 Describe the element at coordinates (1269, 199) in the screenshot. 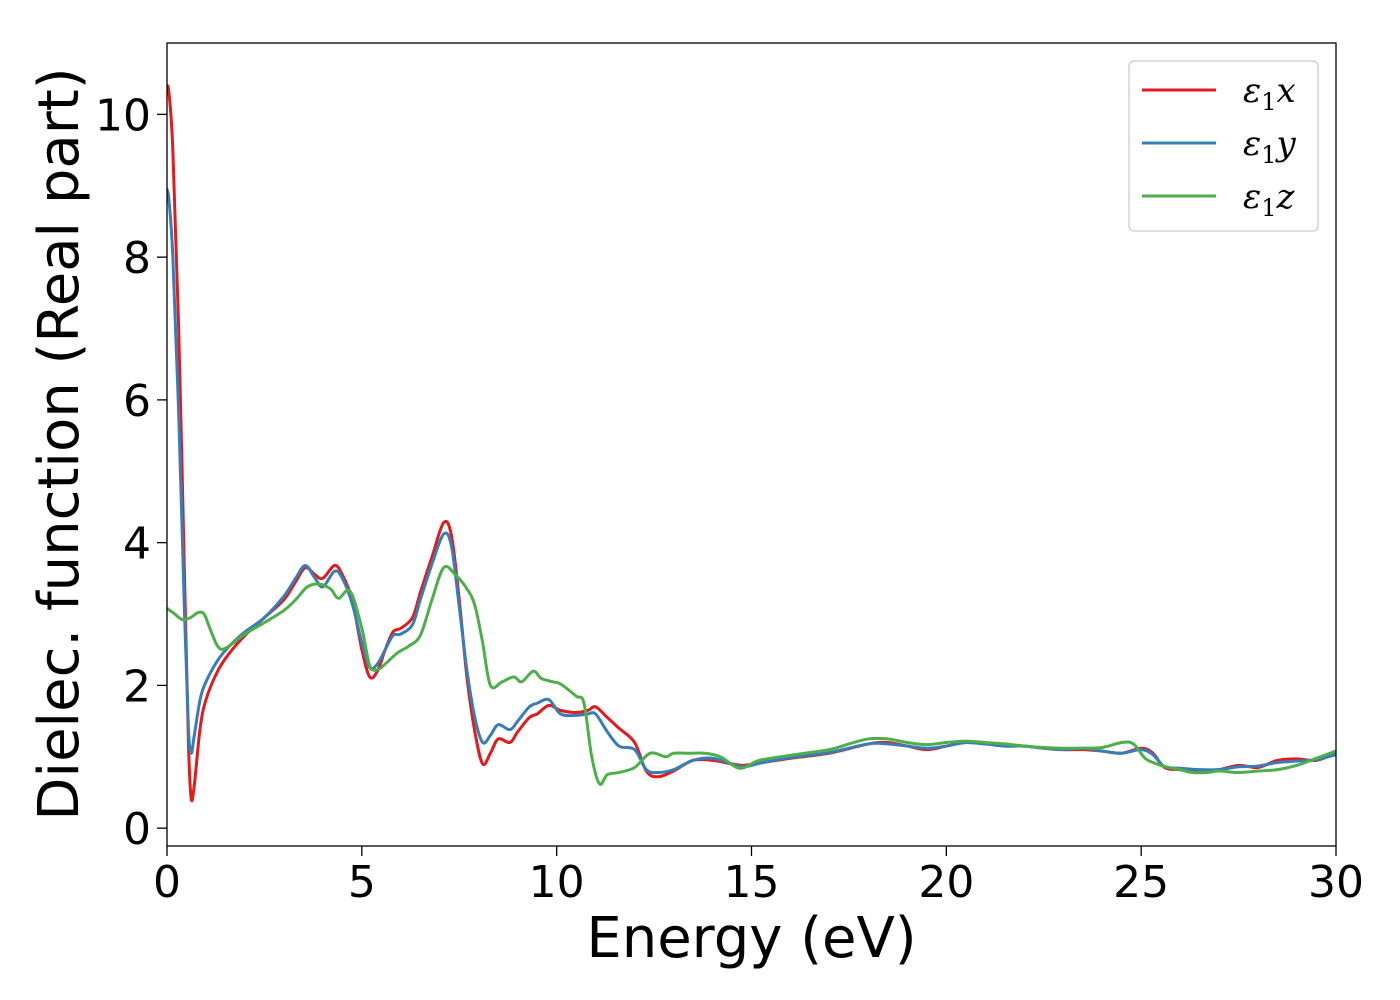

I see `legend-label-z: ε1z` at that location.